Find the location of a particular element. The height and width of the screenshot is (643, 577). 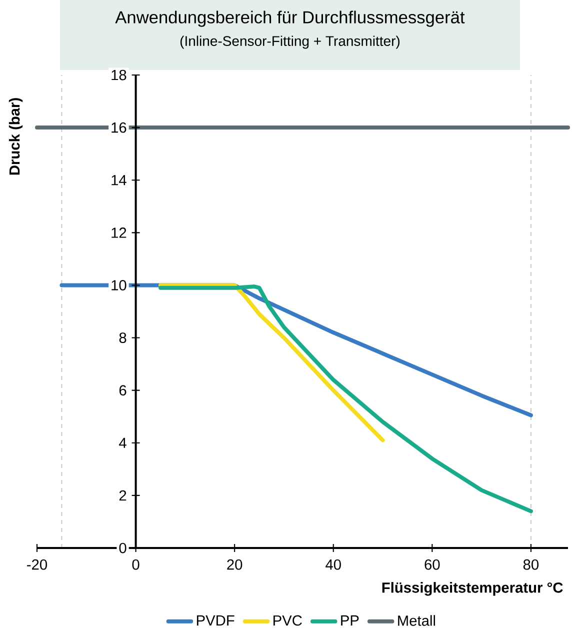

y-tick-label: 14 is located at coordinates (119, 180).